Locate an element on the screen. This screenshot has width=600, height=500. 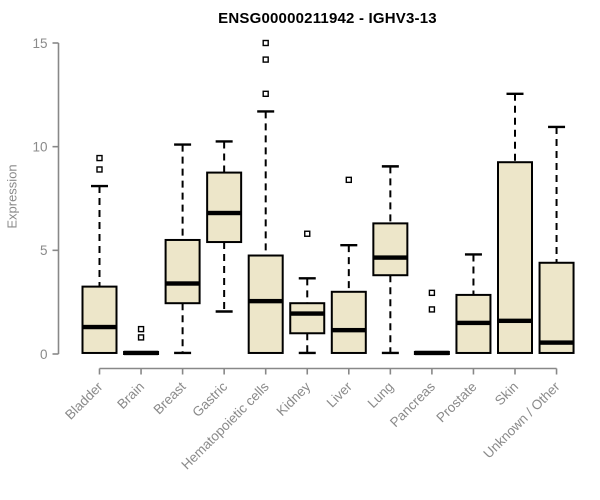
boxplot-kidney is located at coordinates (307, 292).